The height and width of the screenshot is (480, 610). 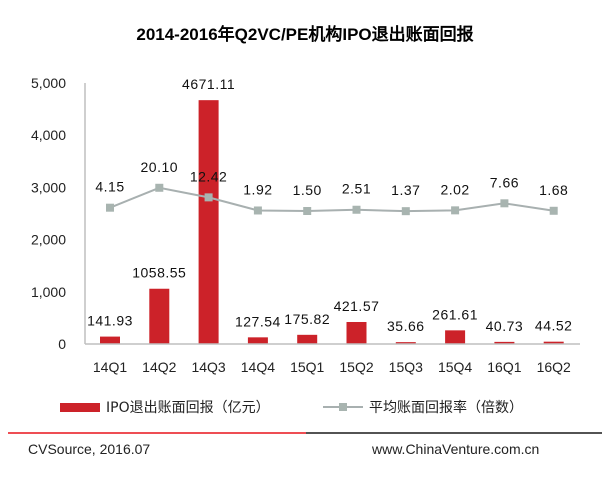 What do you see at coordinates (258, 321) in the screenshot?
I see `bar-label-14Q4: 127.54` at bounding box center [258, 321].